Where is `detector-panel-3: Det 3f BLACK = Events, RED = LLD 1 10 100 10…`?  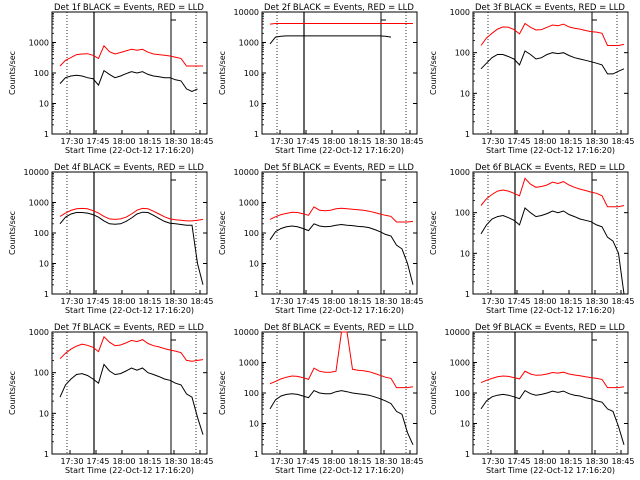
detector-panel-3: Det 3f BLACK = Events, RED = LLD 1 10 100 10… is located at coordinates (532, 79).